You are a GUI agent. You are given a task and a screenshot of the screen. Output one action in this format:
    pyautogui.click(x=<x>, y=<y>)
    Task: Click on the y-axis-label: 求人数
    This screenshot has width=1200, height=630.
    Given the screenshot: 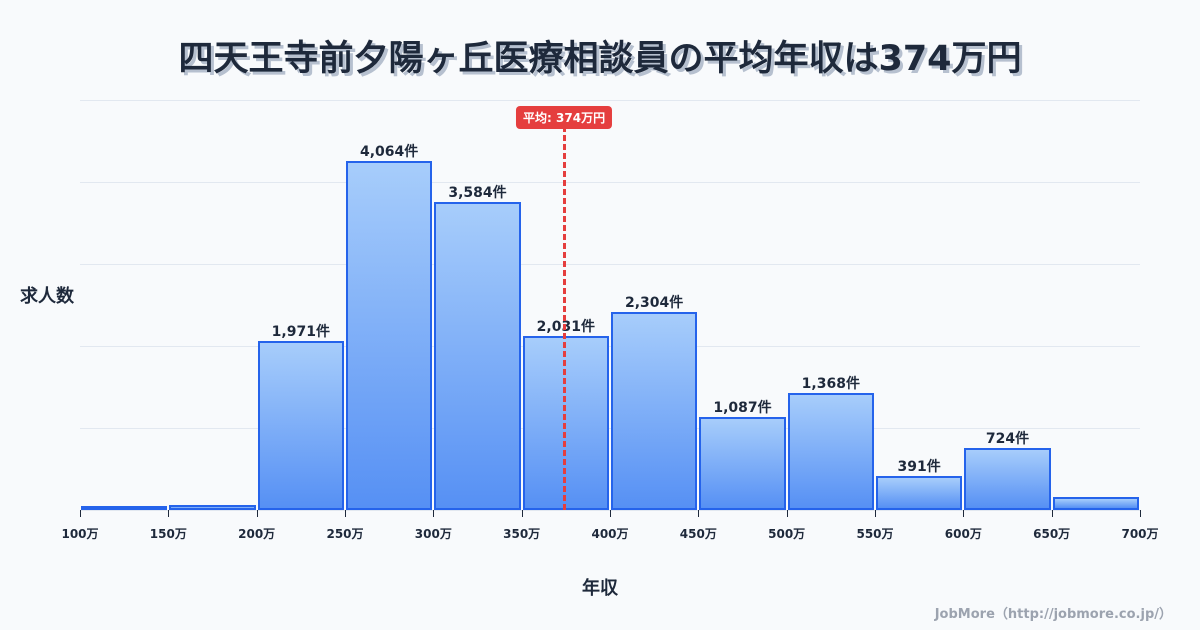 What is the action you would take?
    pyautogui.click(x=47, y=296)
    